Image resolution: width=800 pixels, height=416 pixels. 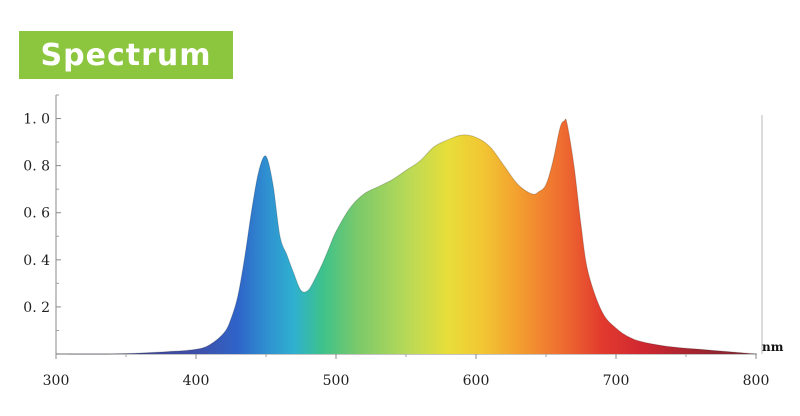 What do you see at coordinates (406, 371) in the screenshot?
I see `x-axis-ticks: 300 400 500 600 700 800` at bounding box center [406, 371].